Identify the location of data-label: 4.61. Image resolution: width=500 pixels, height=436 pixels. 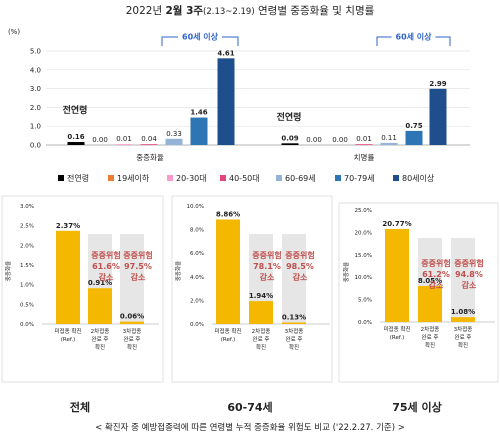
(225, 53).